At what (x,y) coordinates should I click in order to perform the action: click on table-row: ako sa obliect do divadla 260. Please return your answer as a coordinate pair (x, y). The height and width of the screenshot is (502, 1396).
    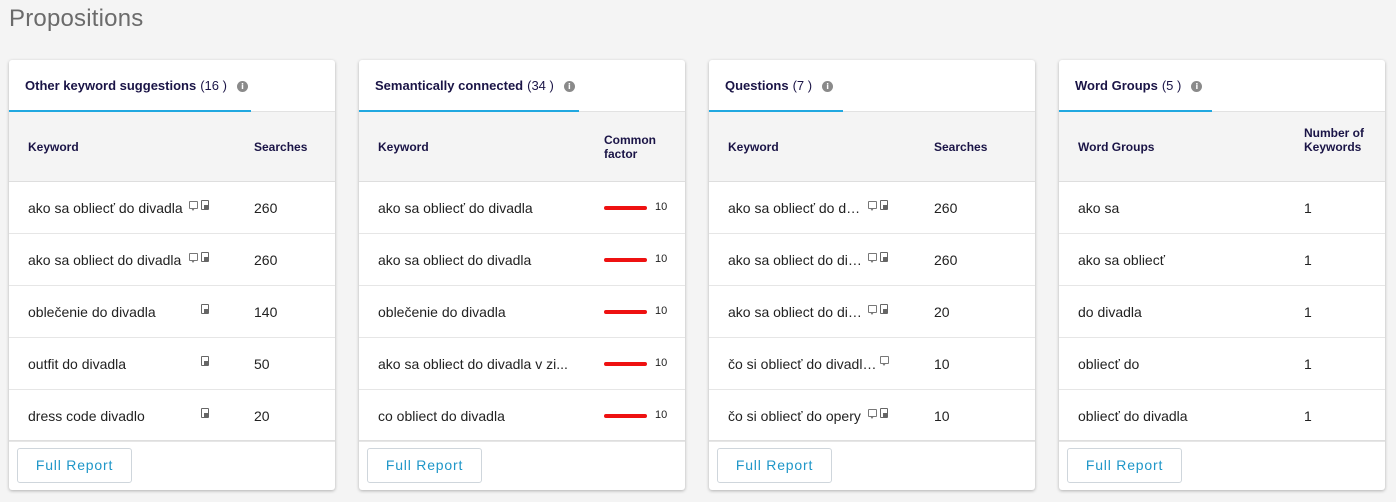
    Looking at the image, I should click on (172, 260).